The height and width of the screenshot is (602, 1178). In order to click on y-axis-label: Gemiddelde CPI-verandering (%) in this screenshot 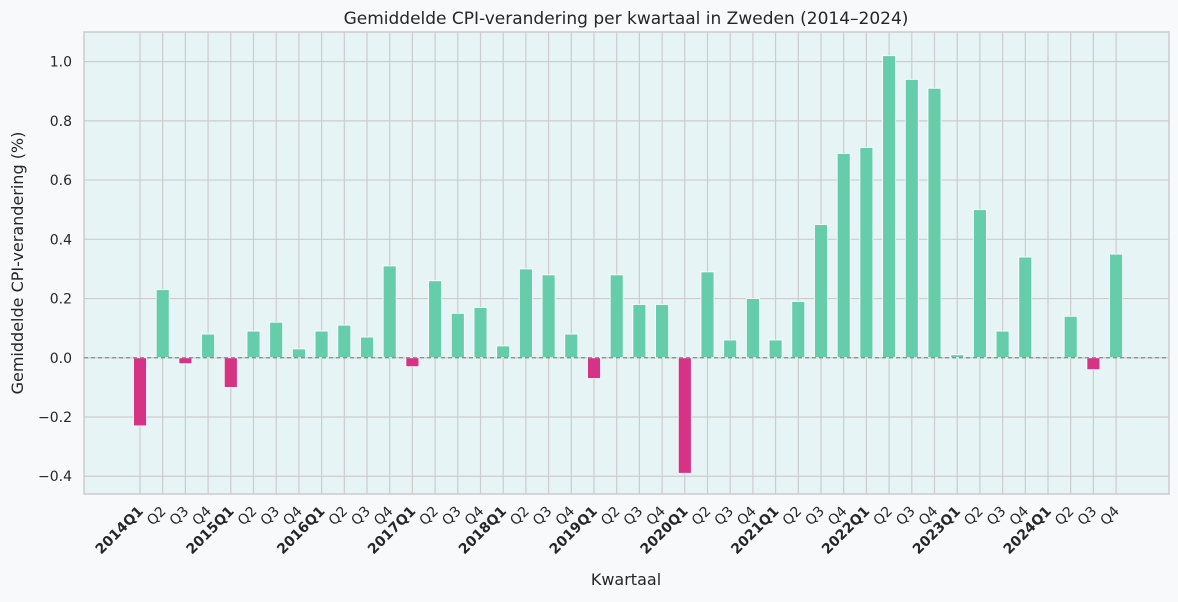, I will do `click(17, 263)`.